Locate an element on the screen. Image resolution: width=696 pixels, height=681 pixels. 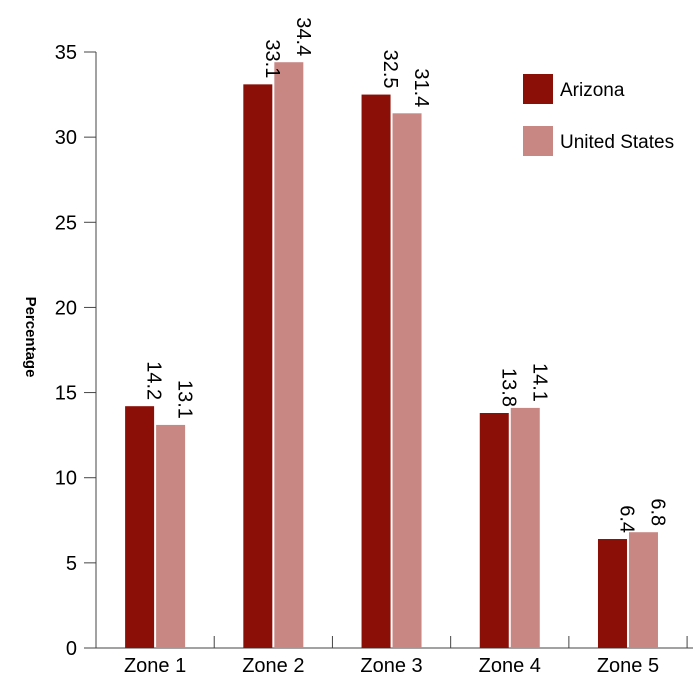
legend: Arizona United States is located at coordinates (598, 115).